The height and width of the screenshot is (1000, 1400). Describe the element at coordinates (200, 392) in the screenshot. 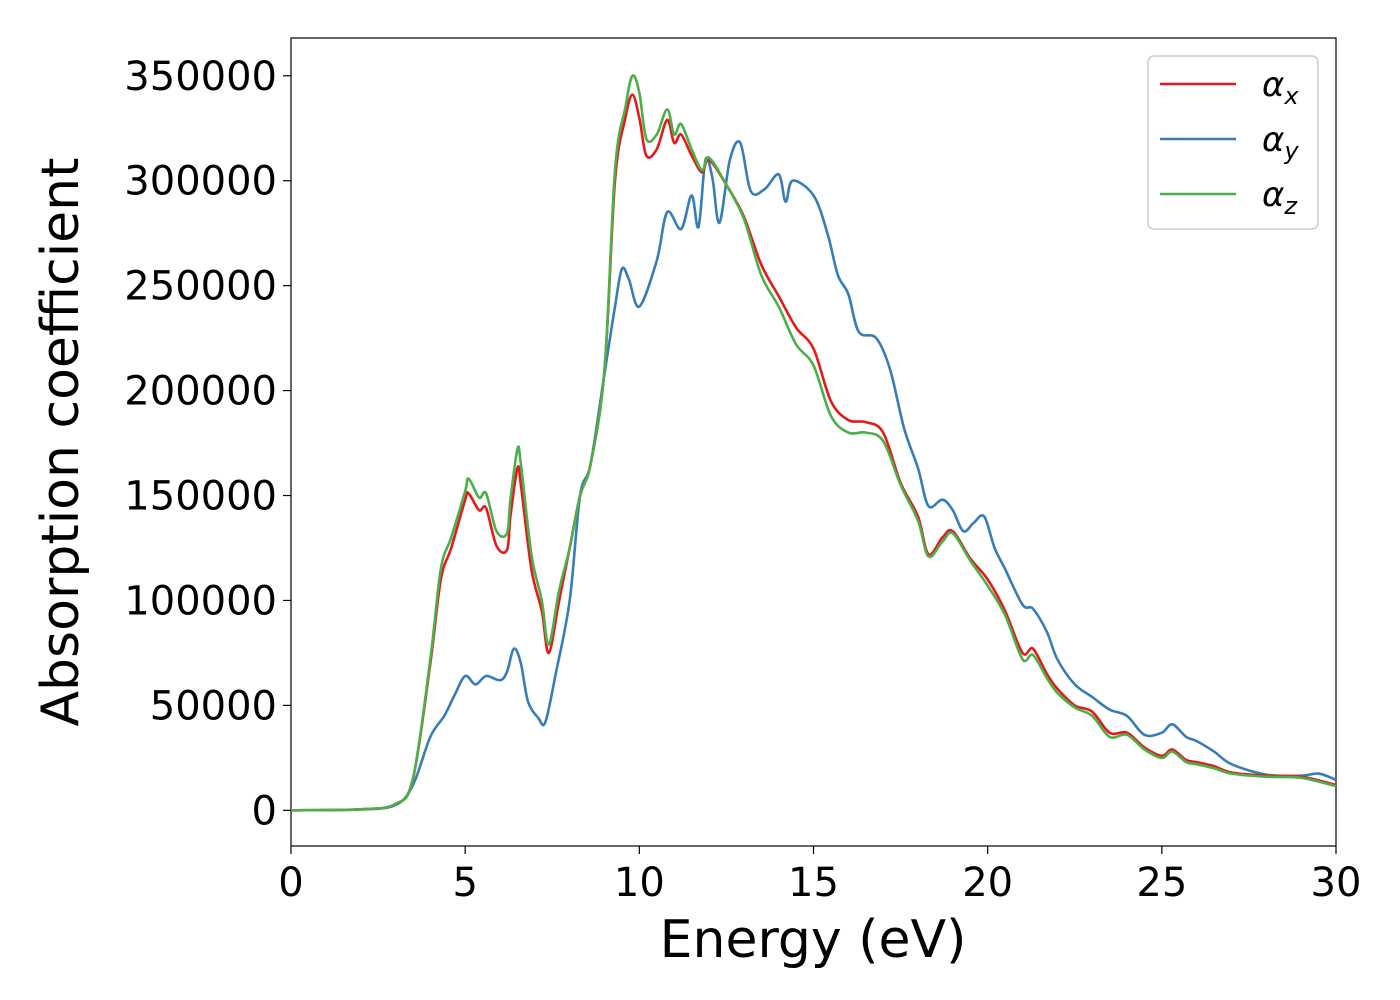

I see `y-tick-label: 200000` at that location.